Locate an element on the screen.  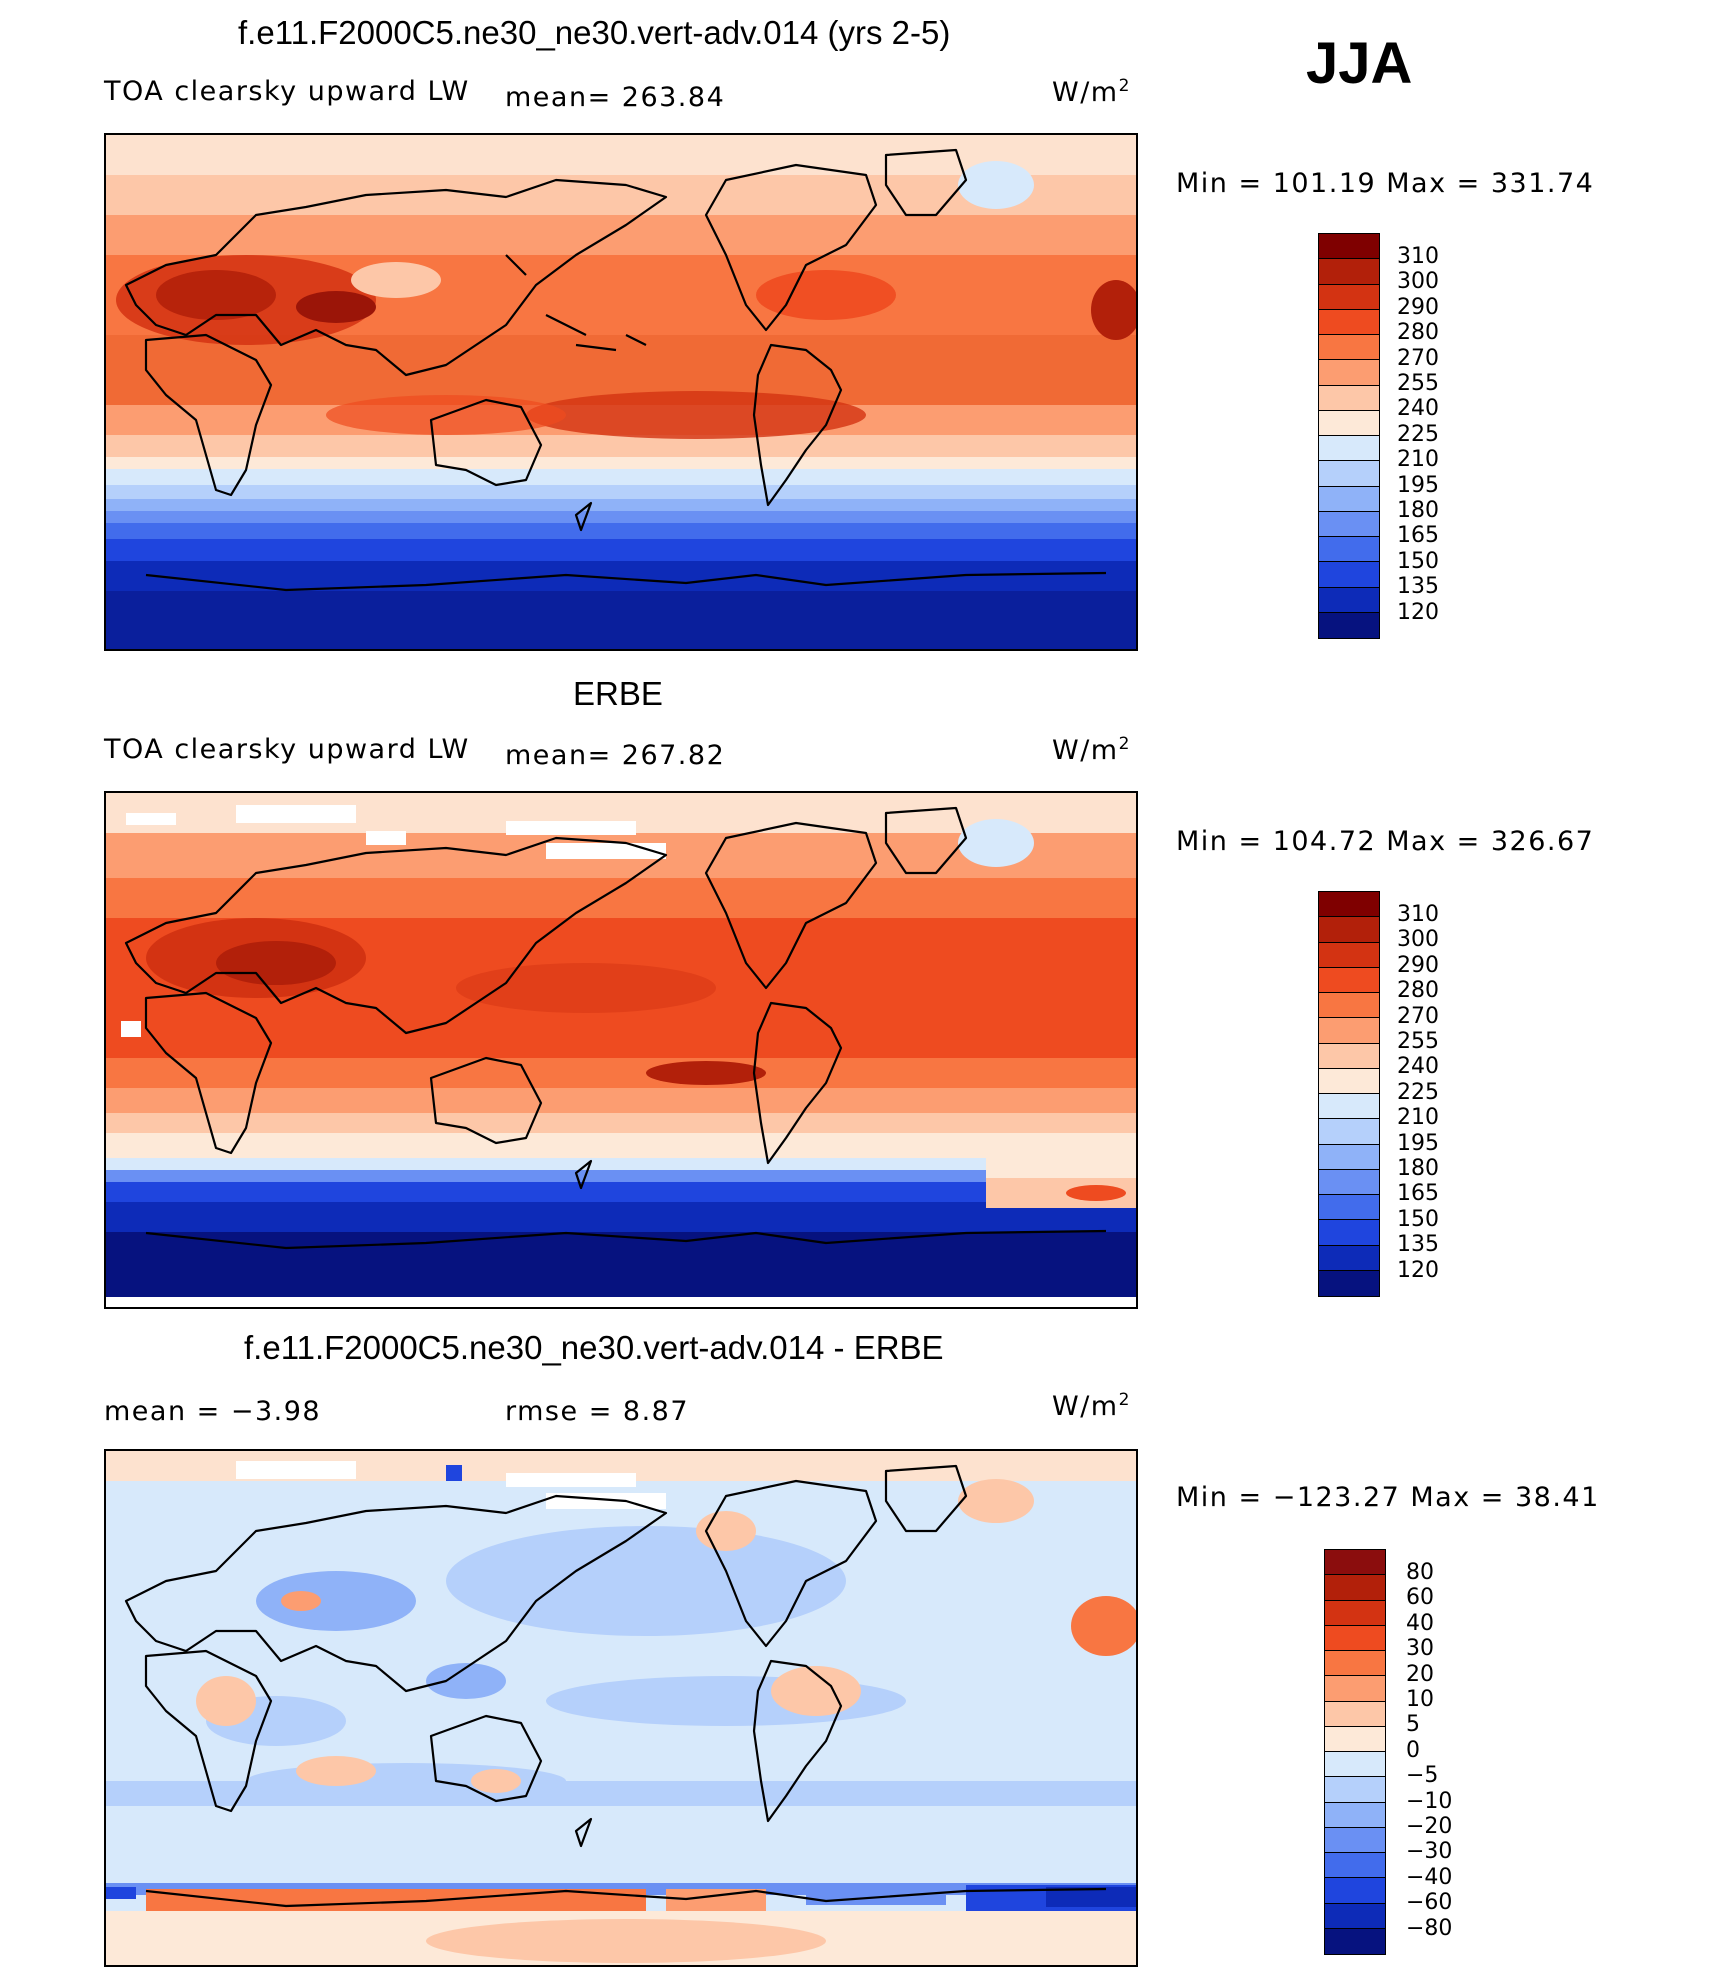
colorbar-tick-label: −60 is located at coordinates (1429, 1903).